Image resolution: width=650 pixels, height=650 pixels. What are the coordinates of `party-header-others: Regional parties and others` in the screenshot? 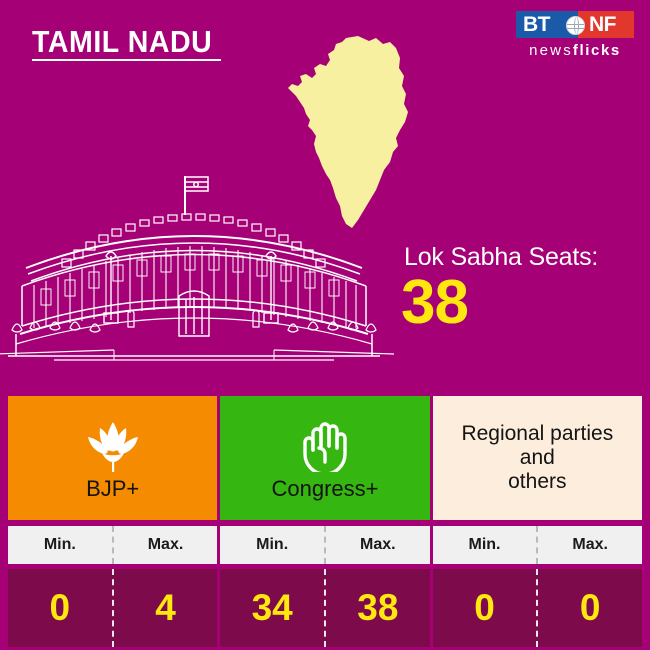 It's located at (537, 458).